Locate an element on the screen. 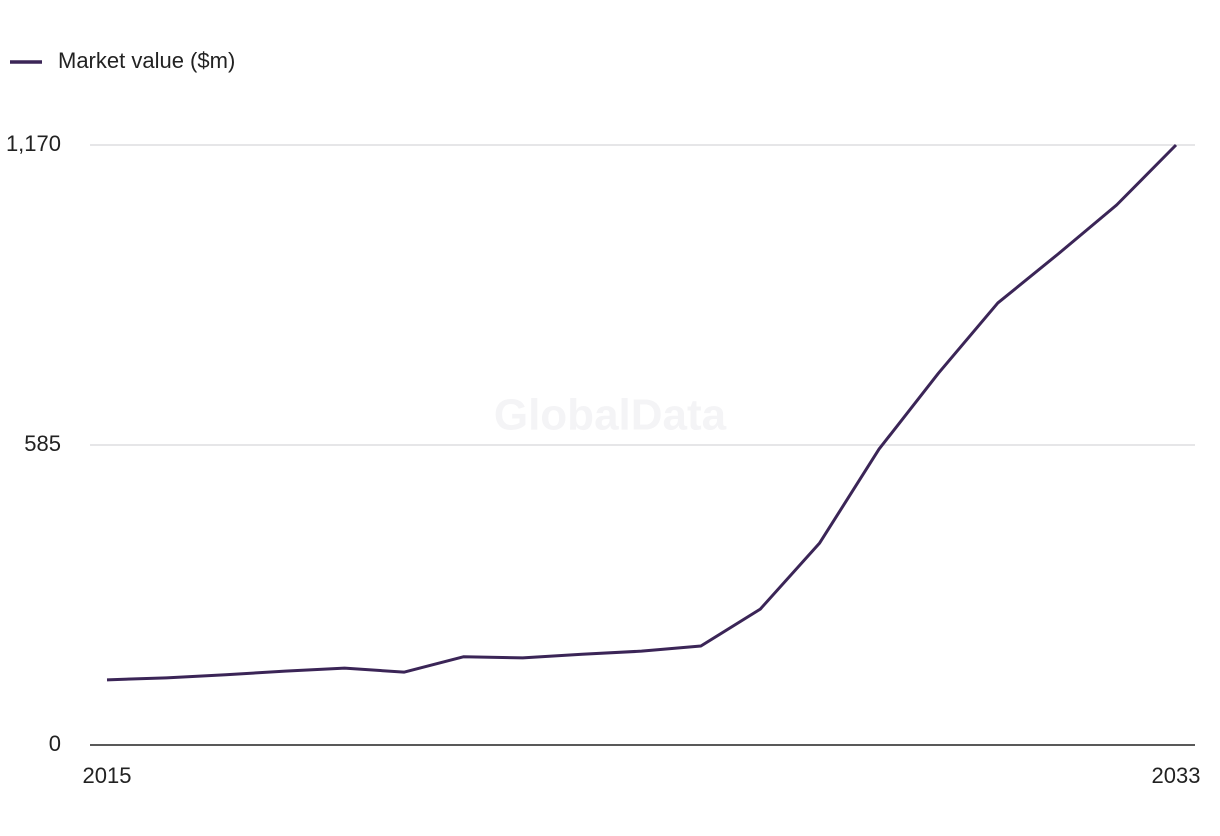 The image size is (1220, 836). legend-label: Market value ($m) is located at coordinates (146, 60).